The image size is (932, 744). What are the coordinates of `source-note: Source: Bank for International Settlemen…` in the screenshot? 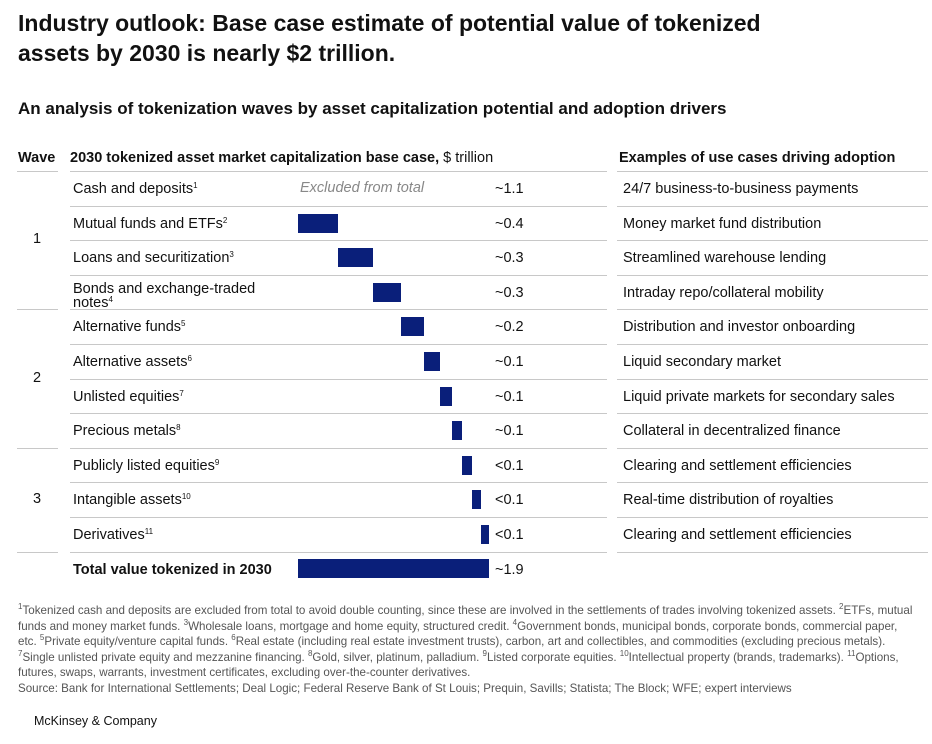 It's located at (405, 688).